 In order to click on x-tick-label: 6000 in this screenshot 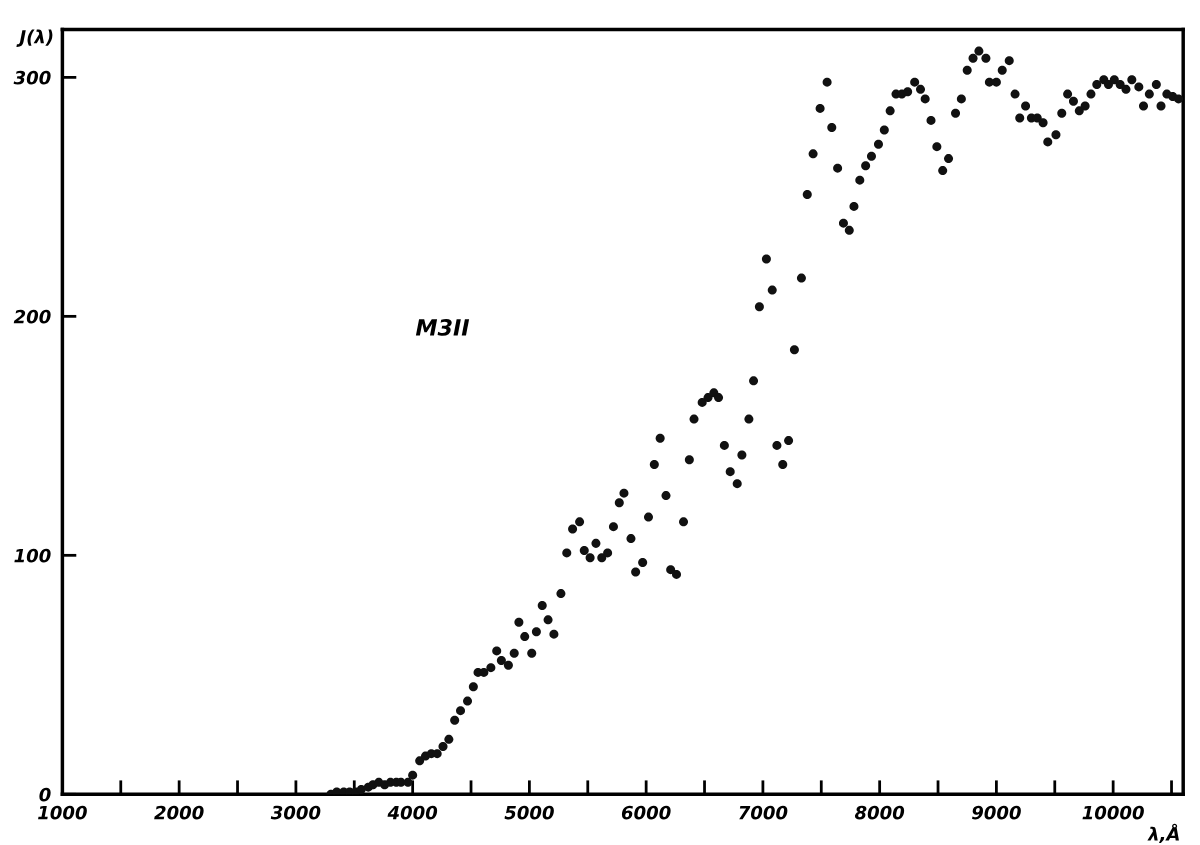, I will do `click(646, 812)`.